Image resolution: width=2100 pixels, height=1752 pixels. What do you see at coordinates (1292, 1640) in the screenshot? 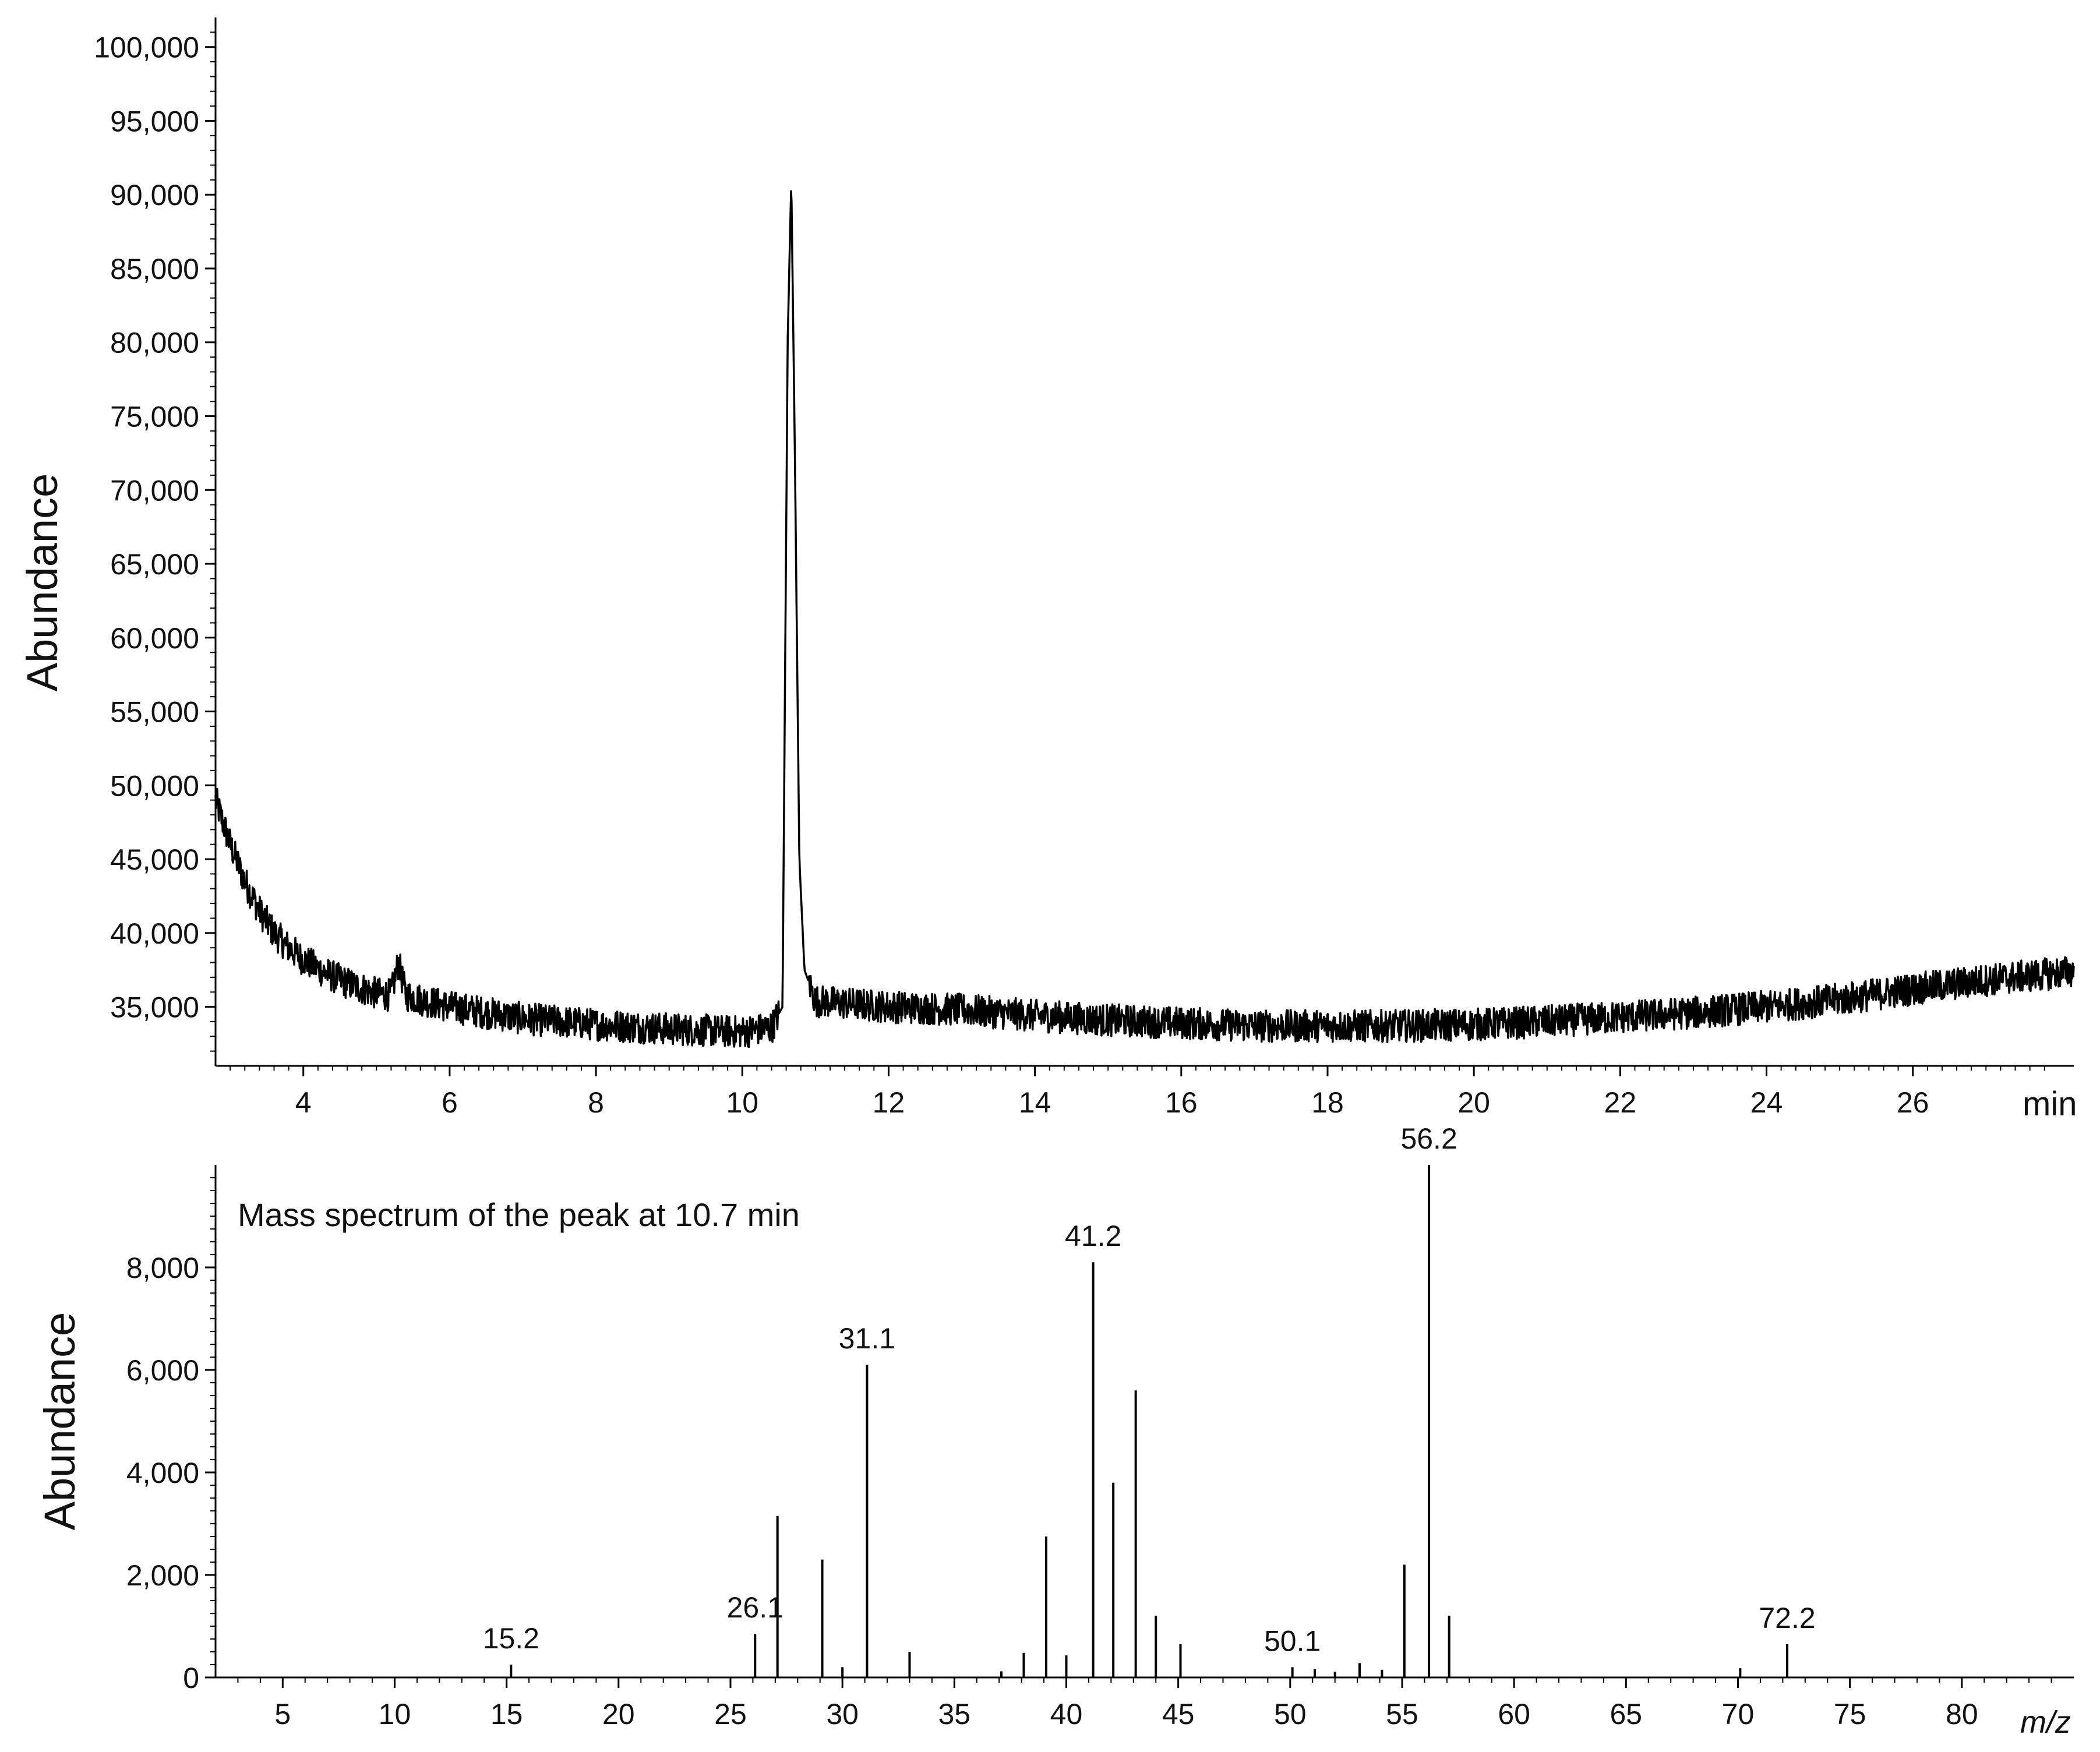
I see `spectrum-peak-label: 50.1` at bounding box center [1292, 1640].